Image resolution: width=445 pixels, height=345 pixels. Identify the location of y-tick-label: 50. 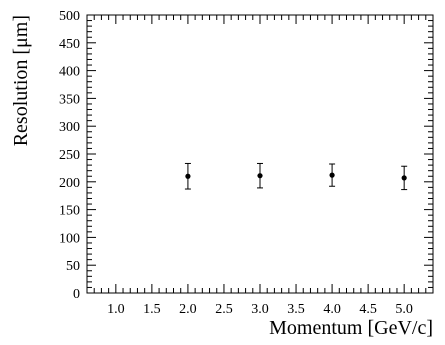
(73, 266).